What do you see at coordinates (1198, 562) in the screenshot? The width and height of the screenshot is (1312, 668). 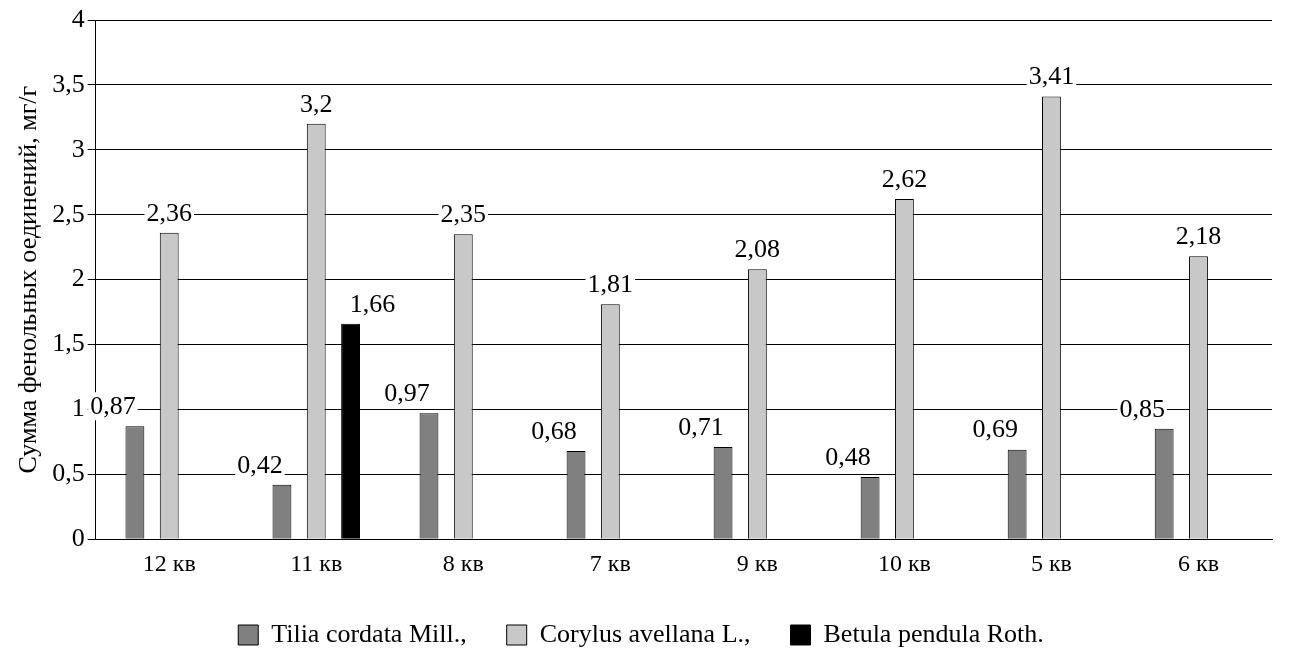 I see `x-tick-label: 6 кв` at bounding box center [1198, 562].